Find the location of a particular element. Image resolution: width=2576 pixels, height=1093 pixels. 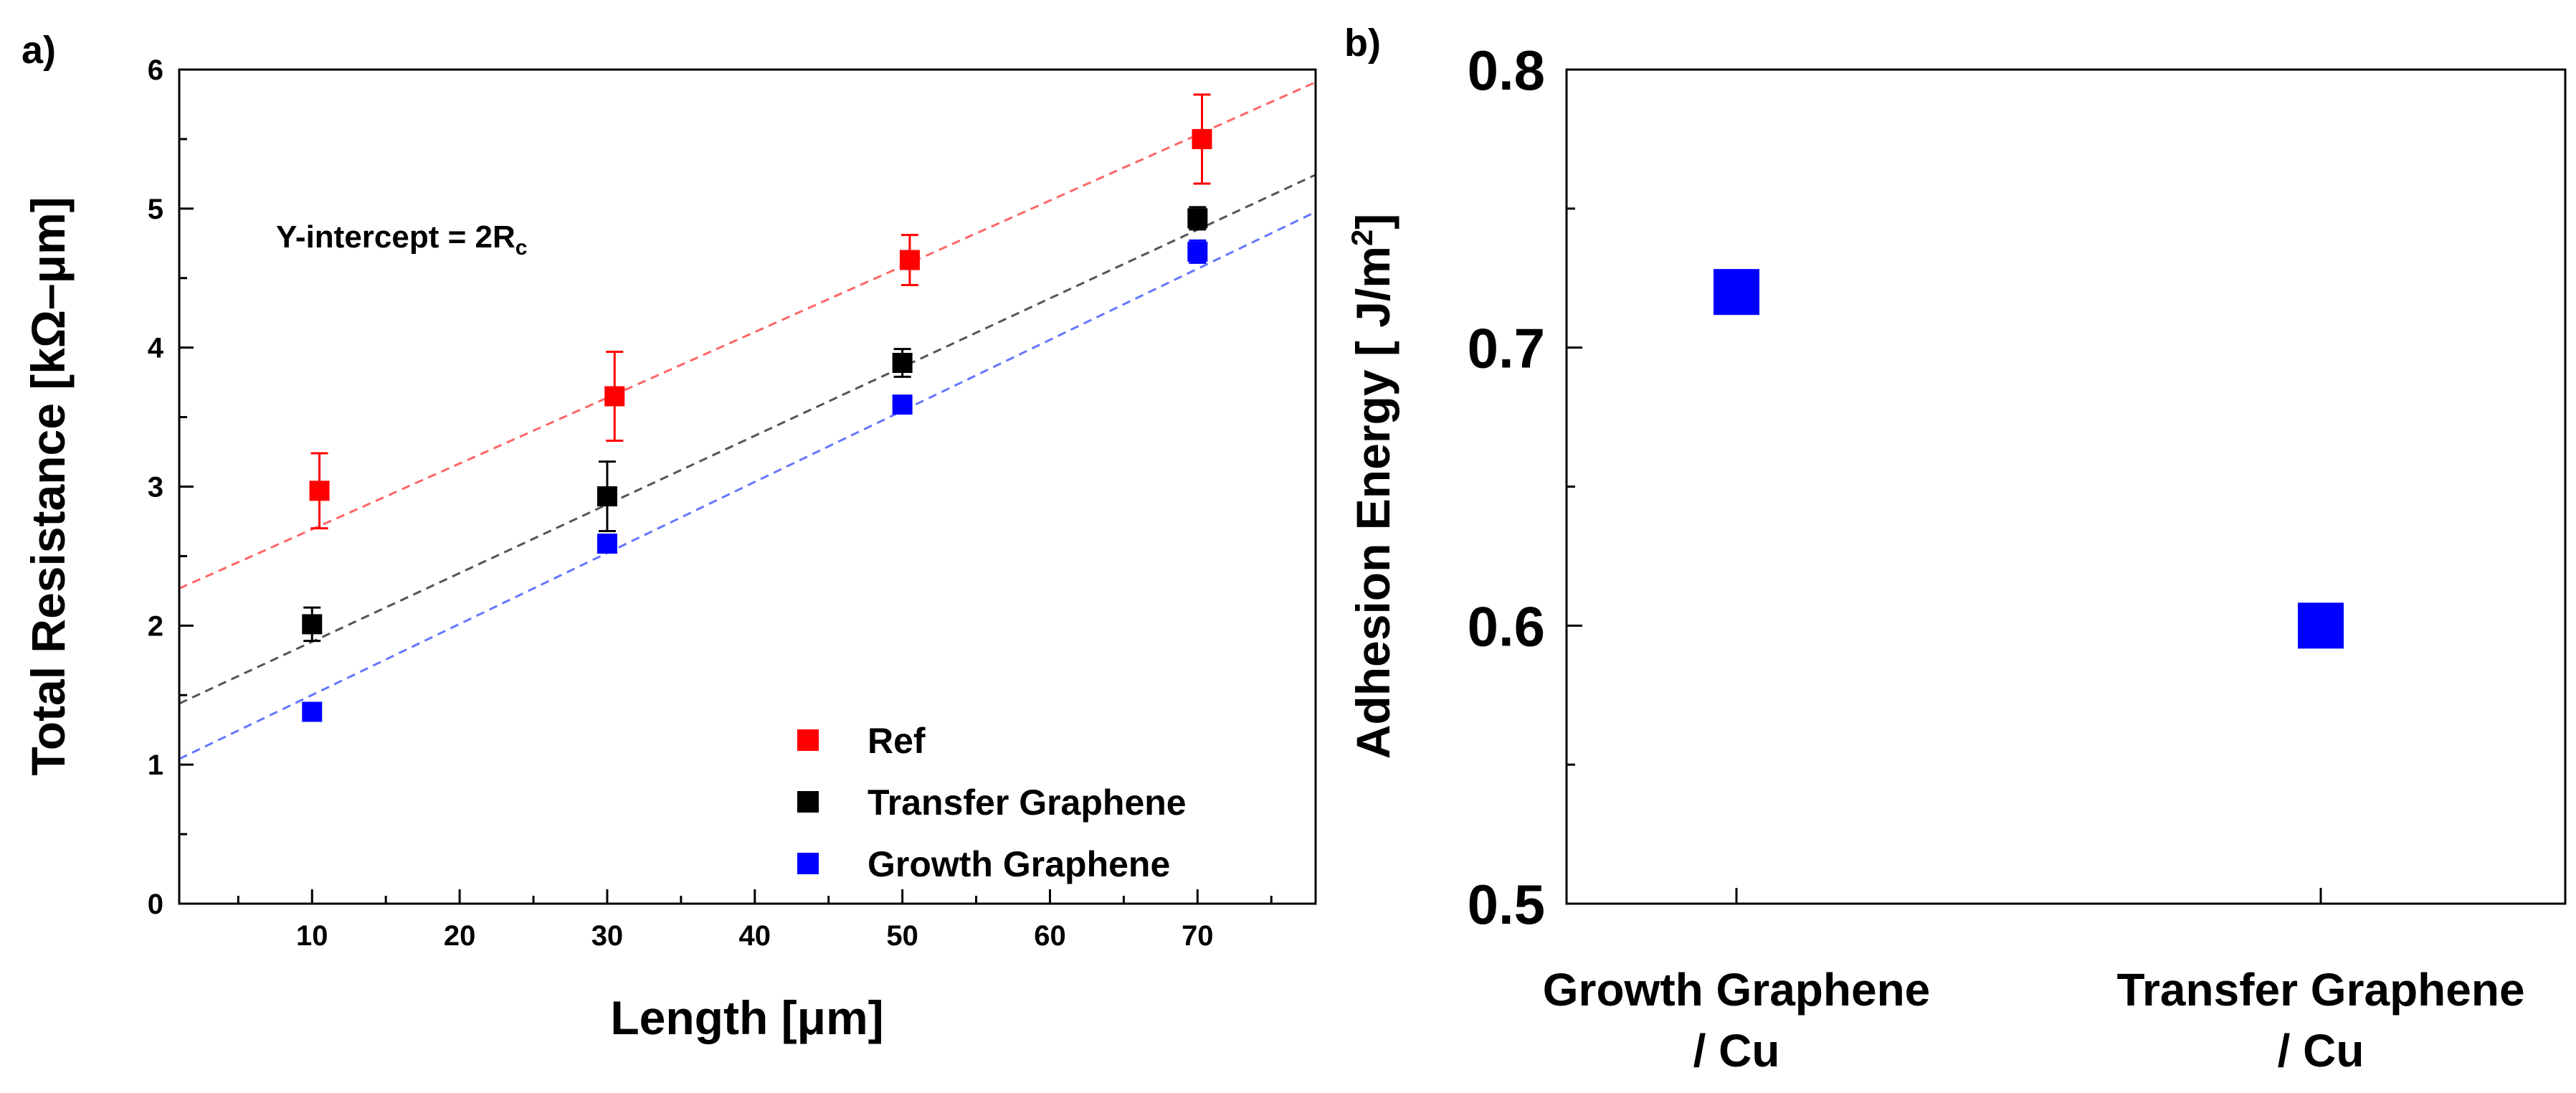

panel-a-label: a) is located at coordinates (39, 51).